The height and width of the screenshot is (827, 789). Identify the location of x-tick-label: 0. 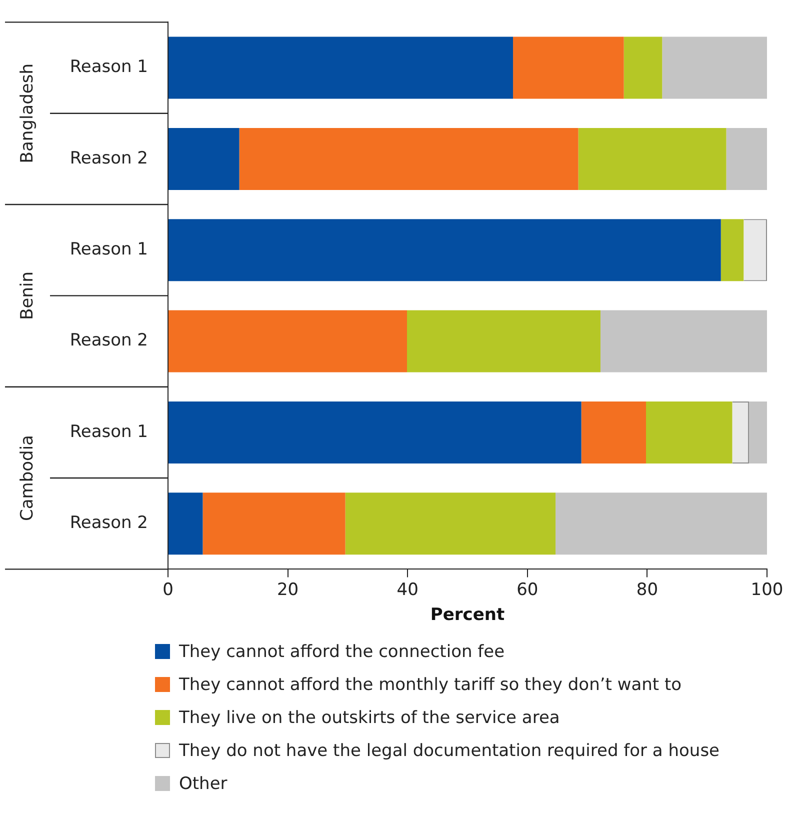
(168, 590).